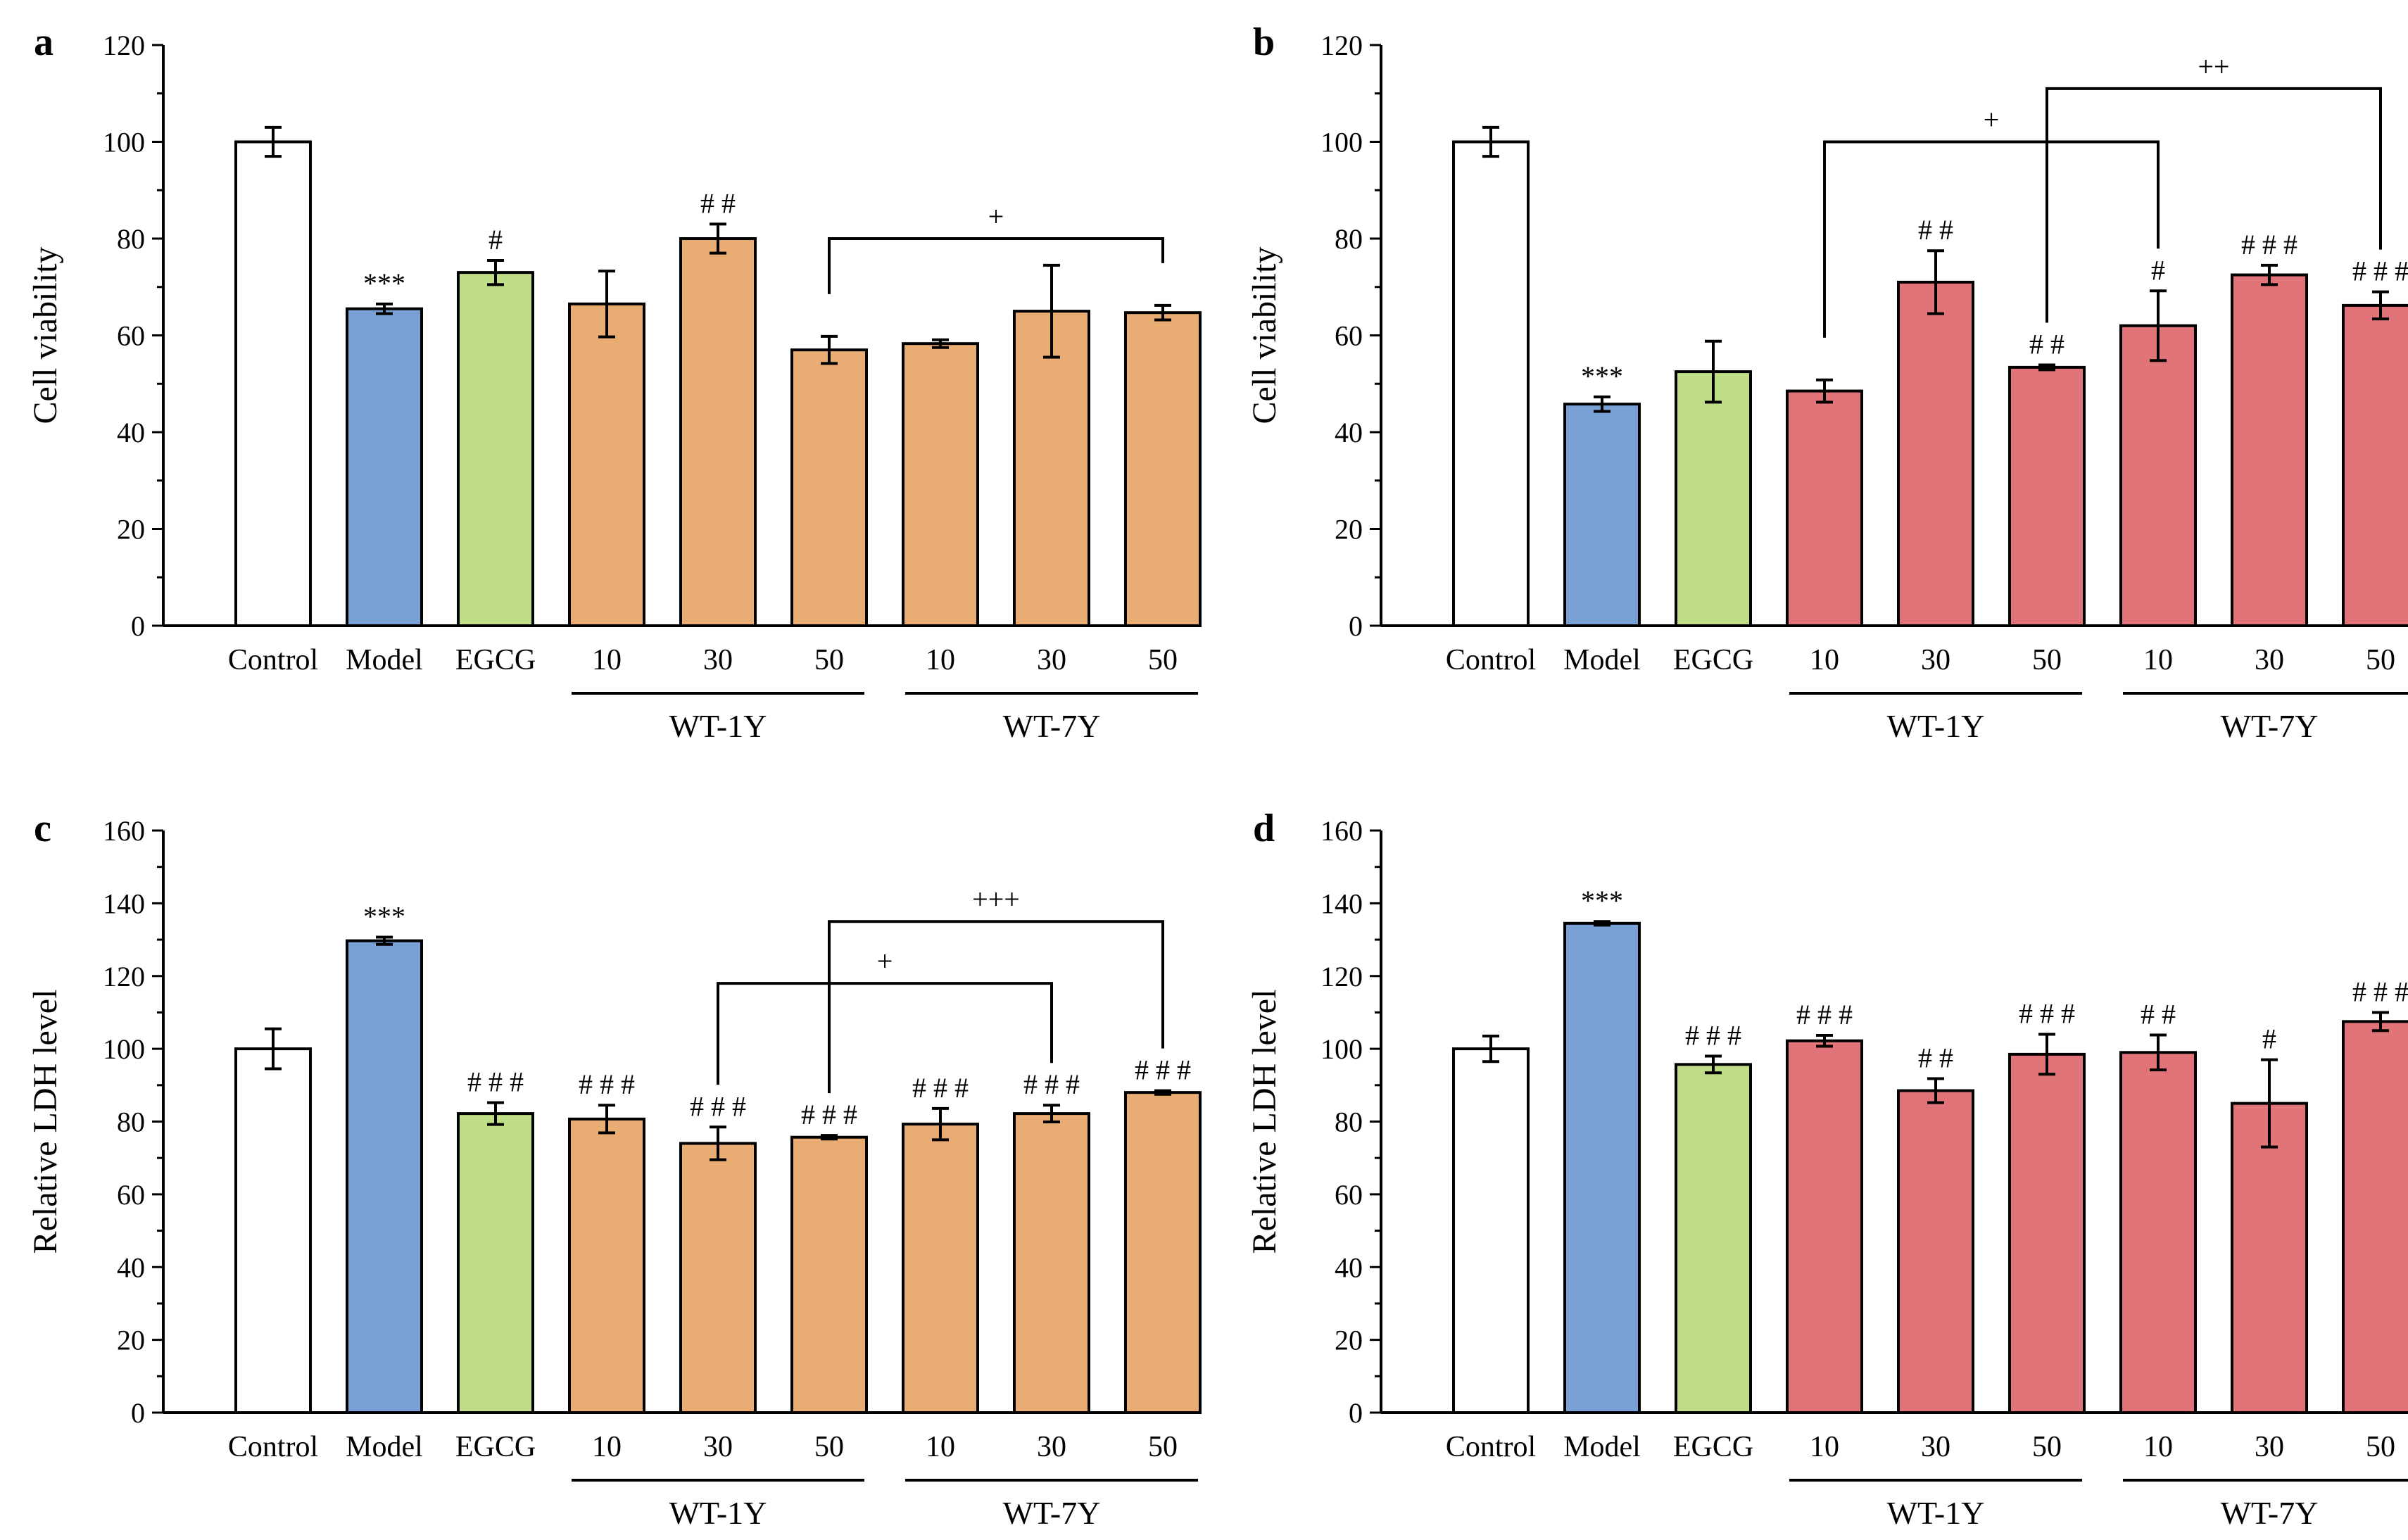  I want to click on y-tick-label: 120, so click(124, 976).